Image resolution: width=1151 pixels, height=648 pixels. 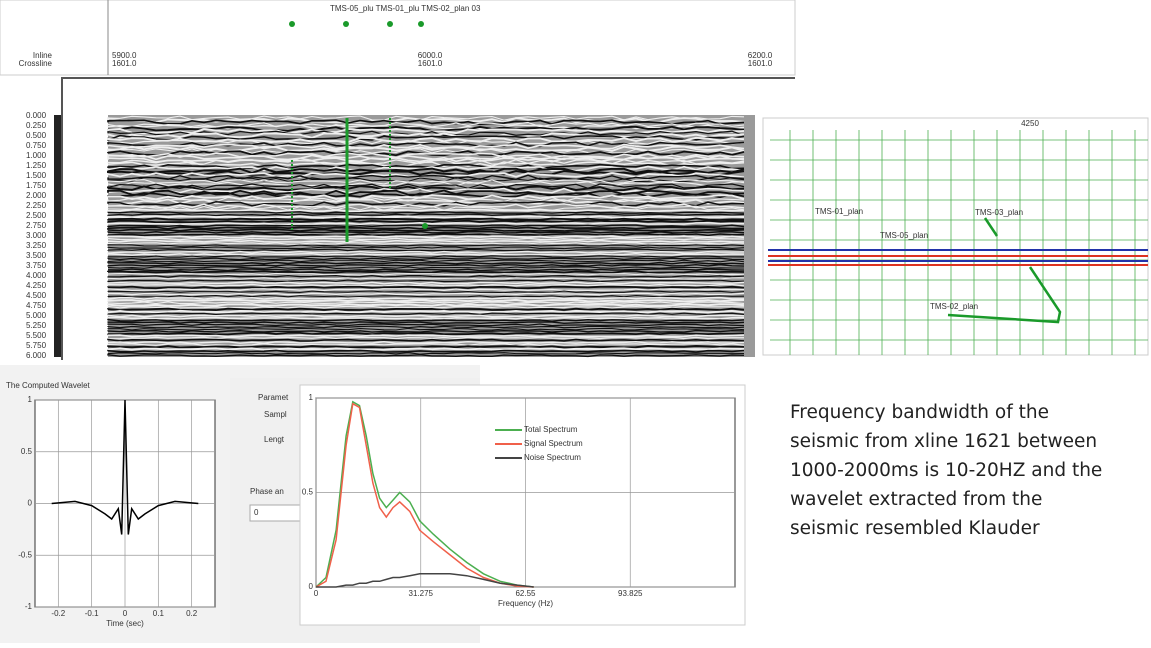 I want to click on map-panel, so click(x=955, y=236).